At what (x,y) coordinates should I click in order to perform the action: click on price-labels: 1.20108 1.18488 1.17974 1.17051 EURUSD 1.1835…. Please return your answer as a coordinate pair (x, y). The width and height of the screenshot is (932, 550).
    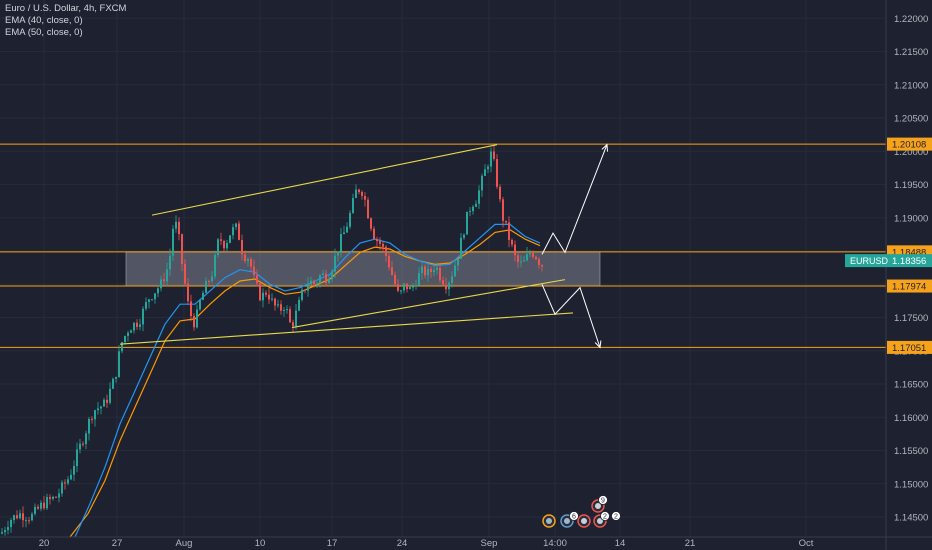
    Looking at the image, I should click on (888, 245).